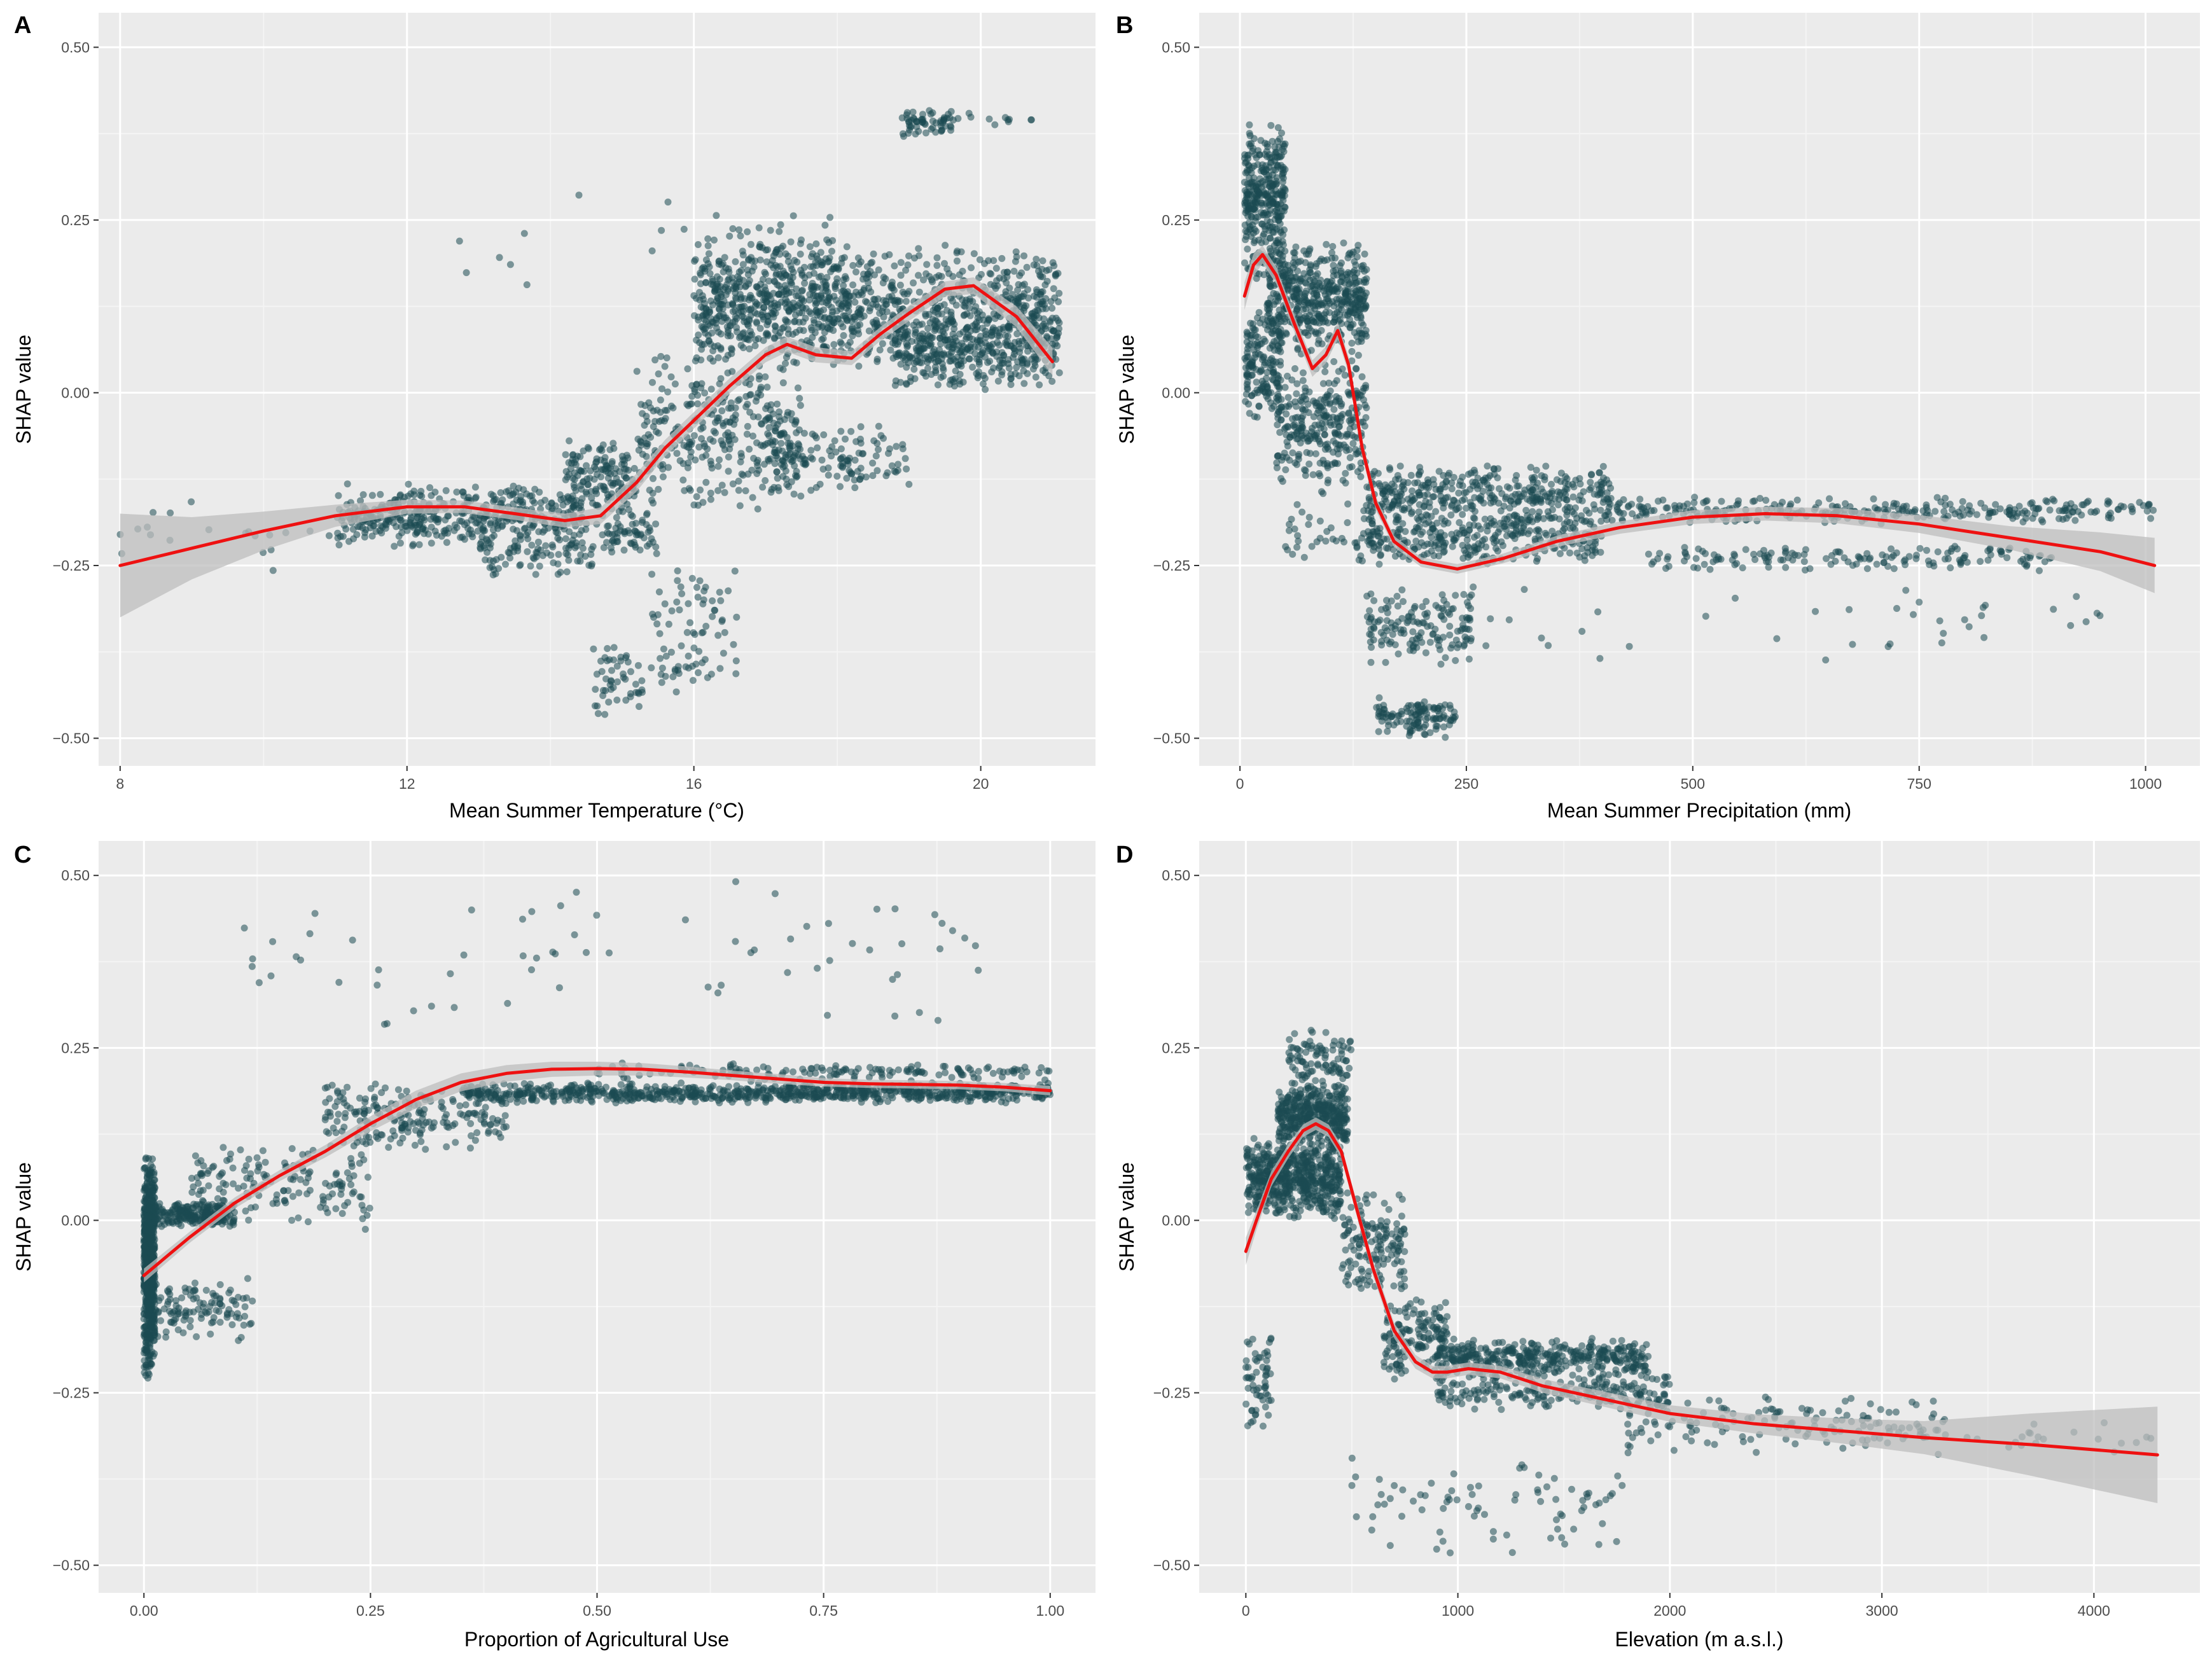  What do you see at coordinates (981, 784) in the screenshot?
I see `x-tick-label: 20` at bounding box center [981, 784].